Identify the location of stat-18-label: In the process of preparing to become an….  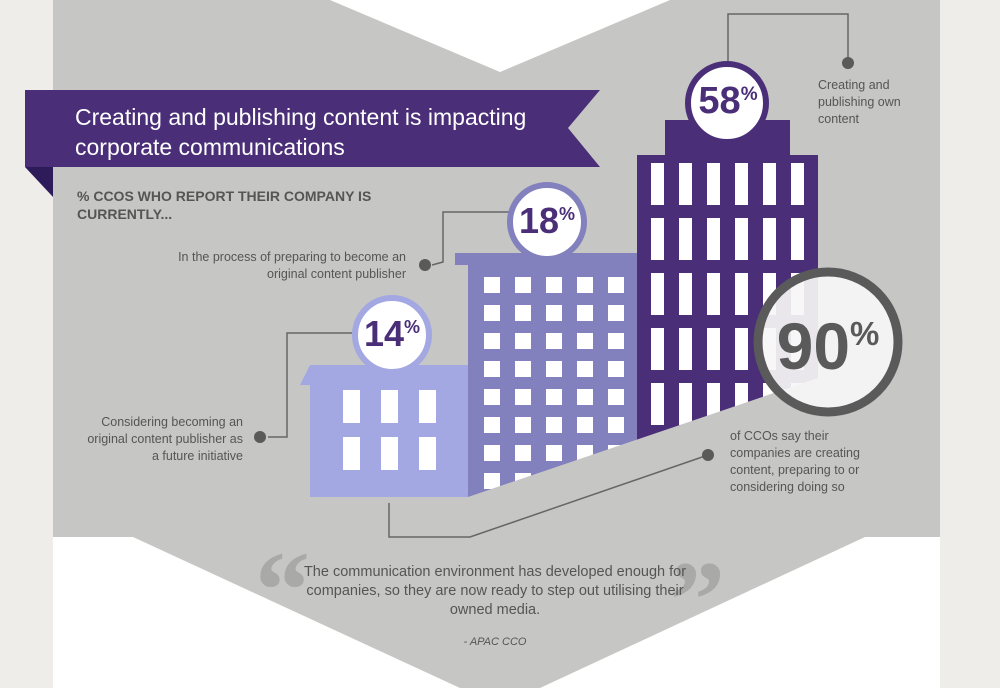
(292, 265).